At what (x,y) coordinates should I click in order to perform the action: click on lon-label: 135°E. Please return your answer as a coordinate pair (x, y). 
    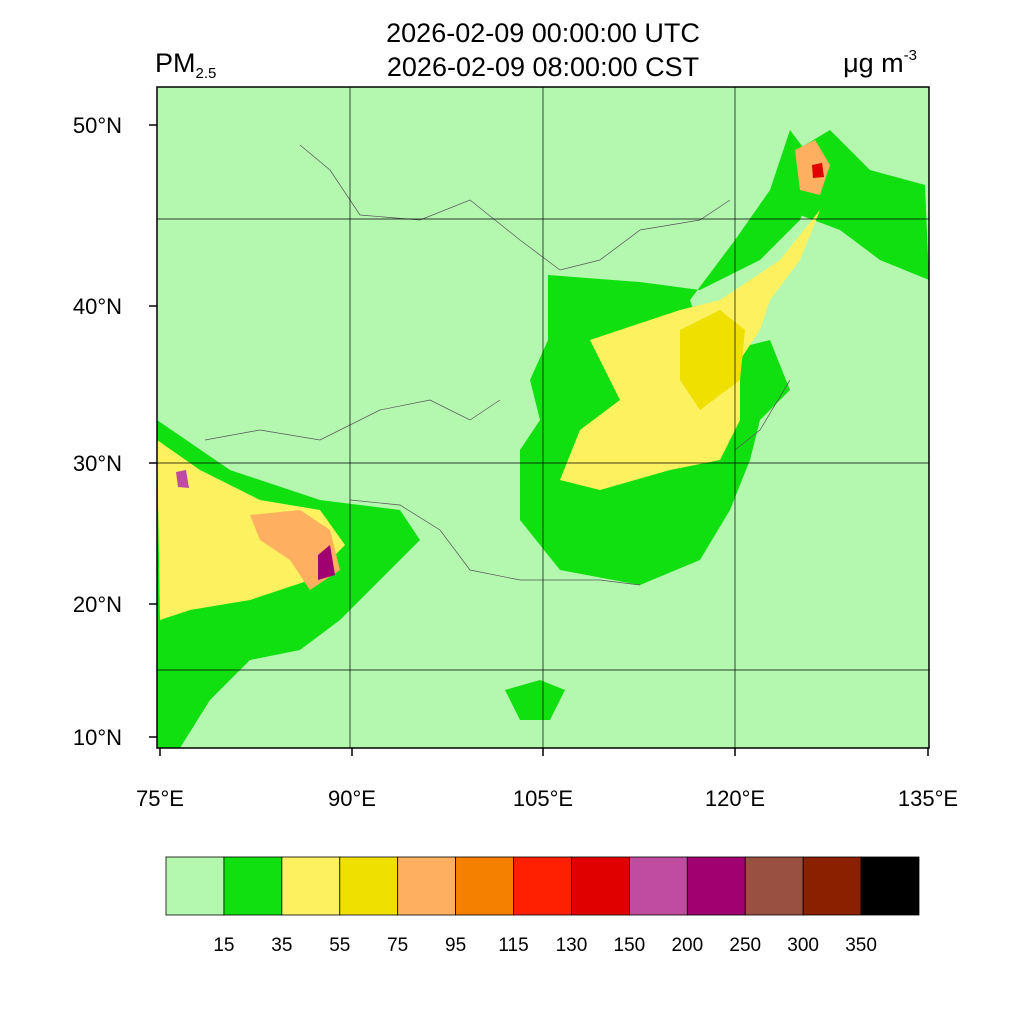
    Looking at the image, I should click on (928, 798).